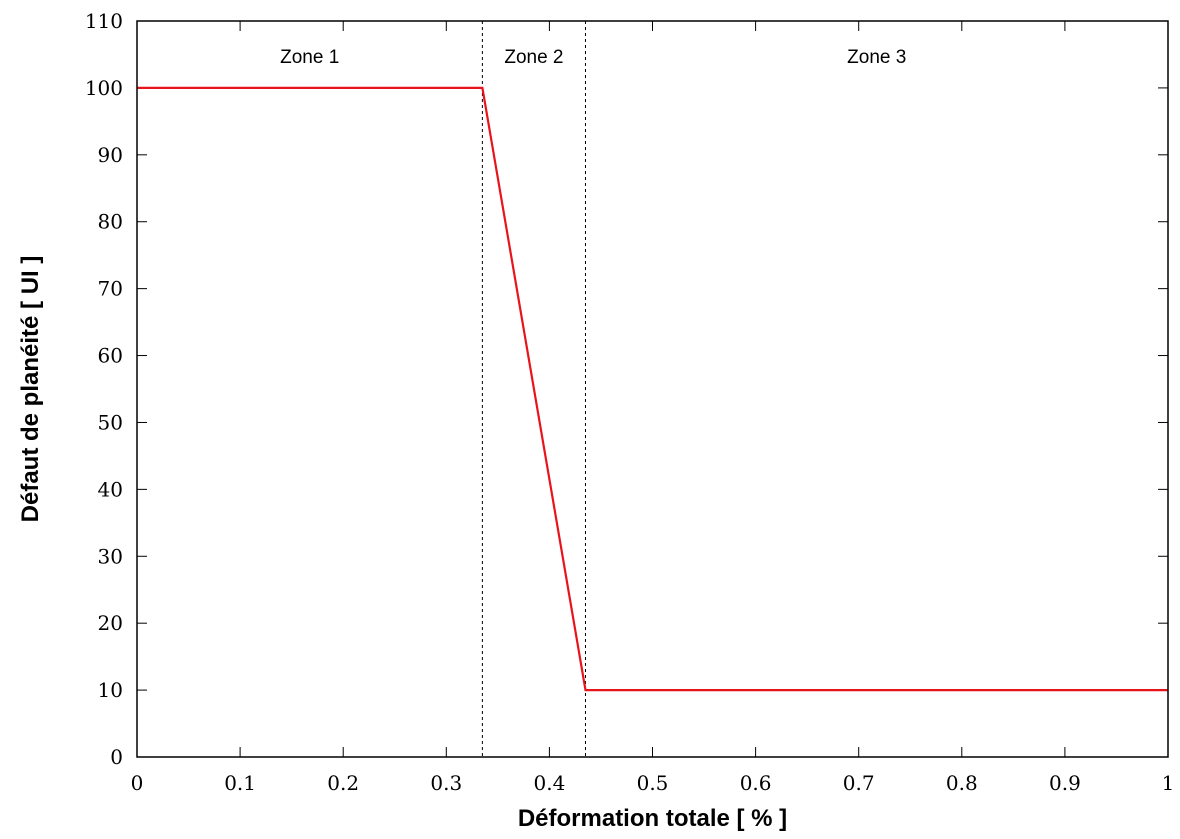 This screenshot has height=839, width=1180. What do you see at coordinates (962, 783) in the screenshot?
I see `x-tick-label: 0.8` at bounding box center [962, 783].